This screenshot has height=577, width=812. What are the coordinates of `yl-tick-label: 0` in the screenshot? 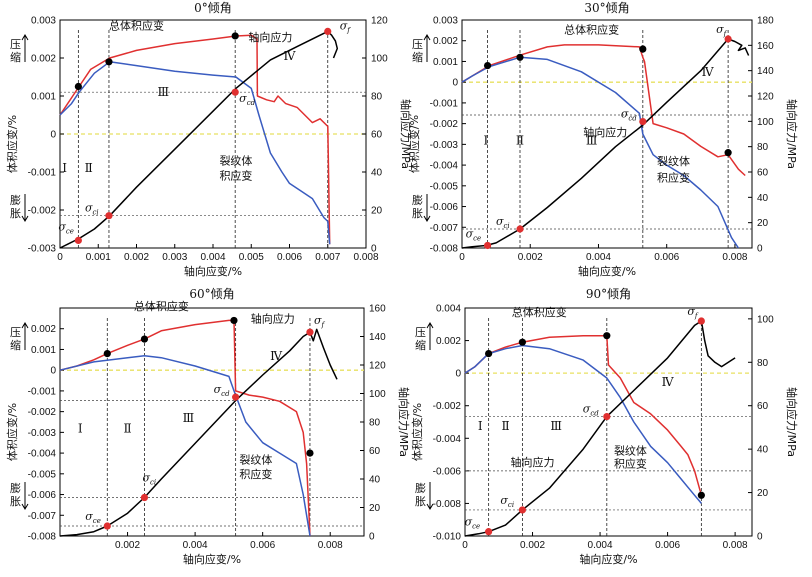 It's located at (53, 135).